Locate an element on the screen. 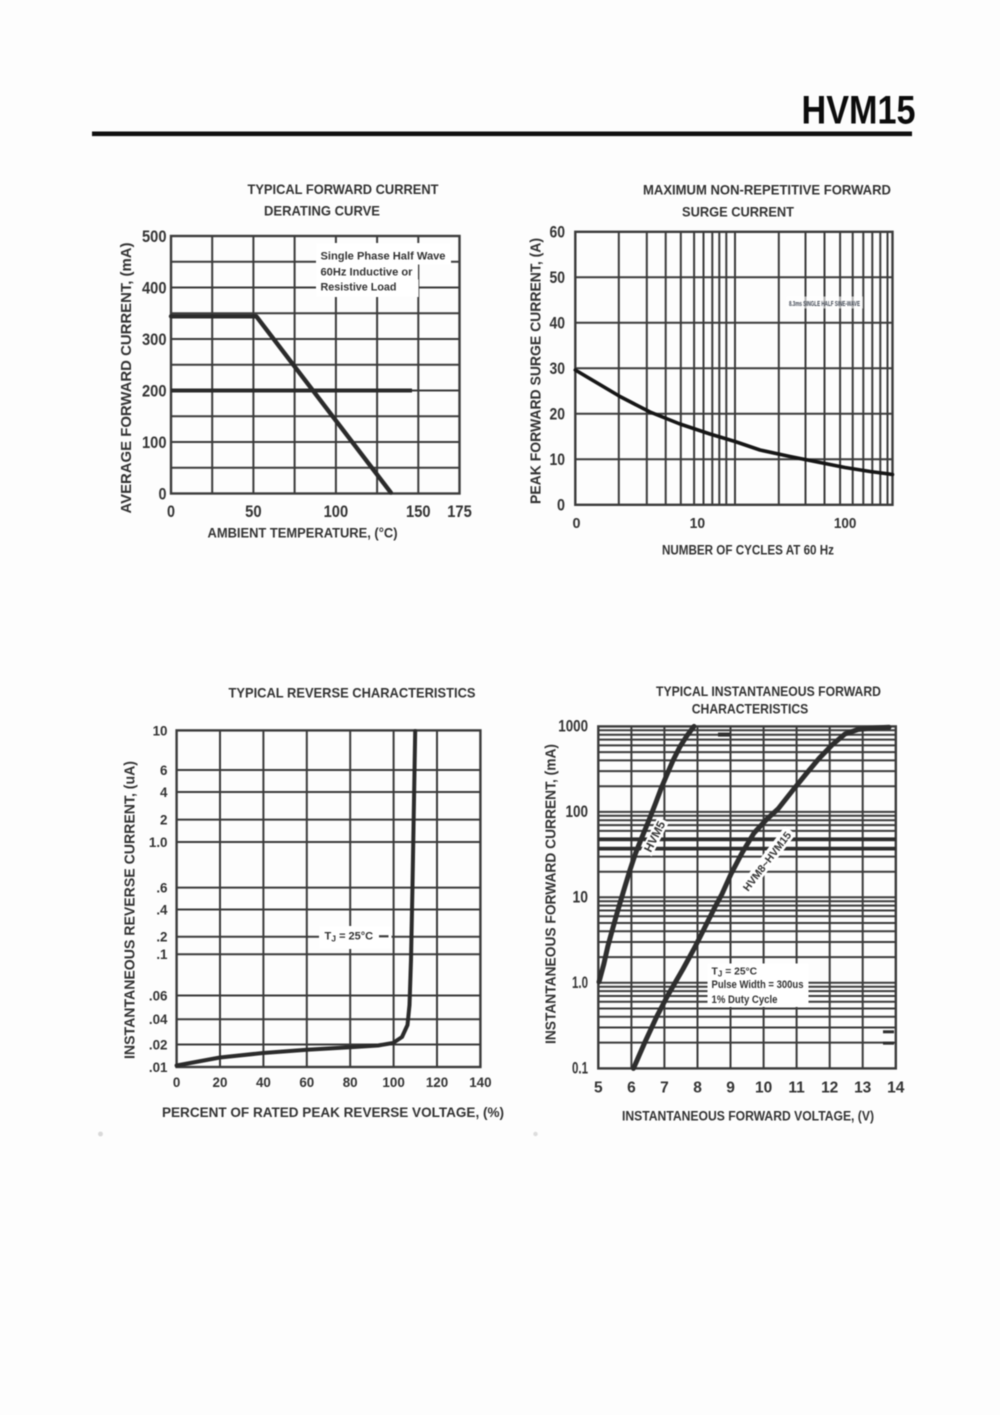 This screenshot has height=1415, width=1000. svg-text: .01 is located at coordinates (158, 1067).